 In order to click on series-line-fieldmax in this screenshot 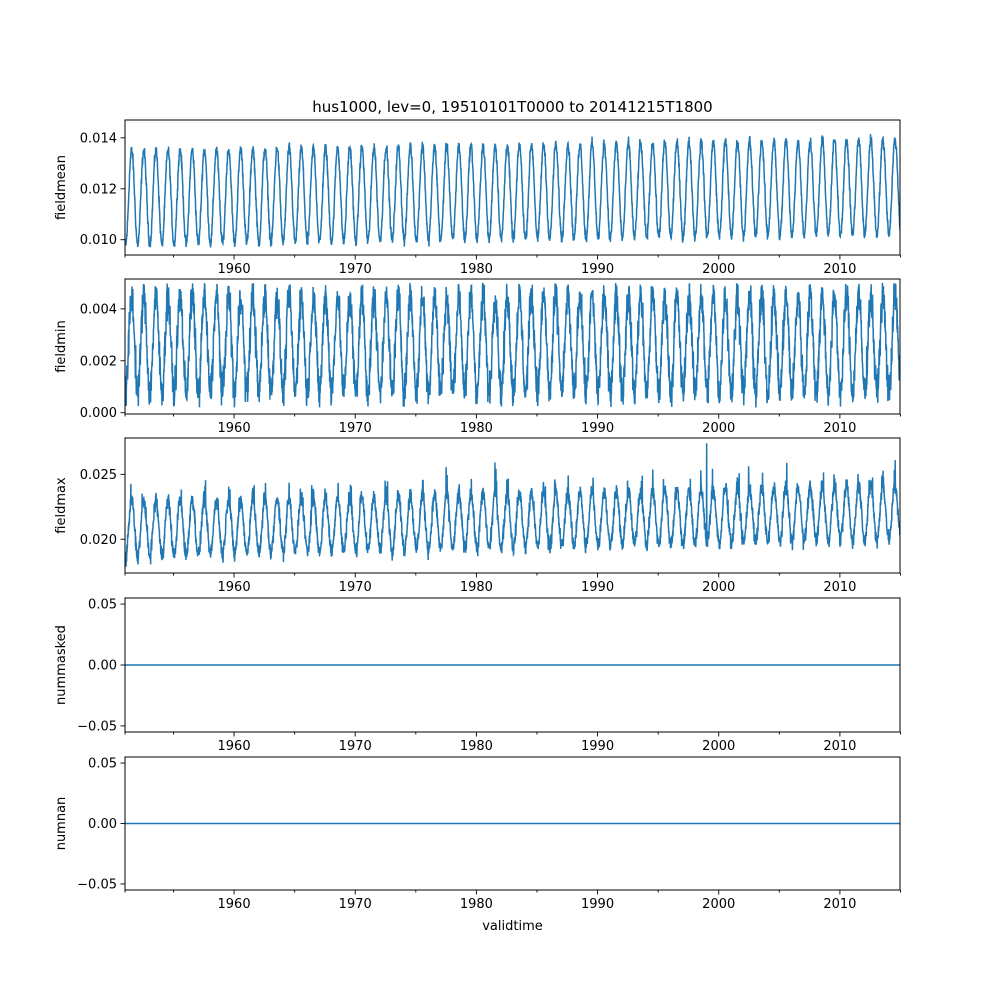, I will do `click(512, 505)`.